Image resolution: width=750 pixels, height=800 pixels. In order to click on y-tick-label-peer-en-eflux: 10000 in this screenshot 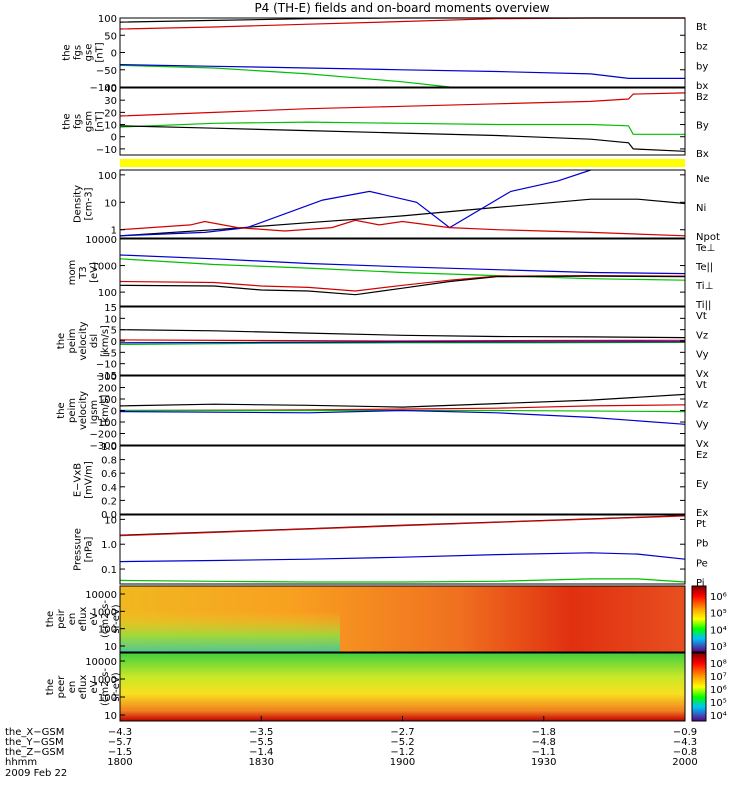, I will do `click(101, 662)`.